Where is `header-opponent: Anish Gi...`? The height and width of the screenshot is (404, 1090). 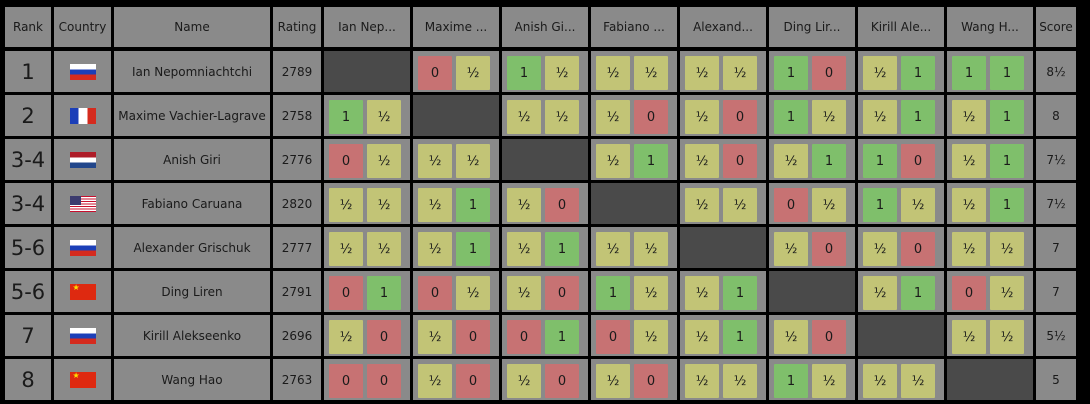
header-opponent: Anish Gi... is located at coordinates (545, 27).